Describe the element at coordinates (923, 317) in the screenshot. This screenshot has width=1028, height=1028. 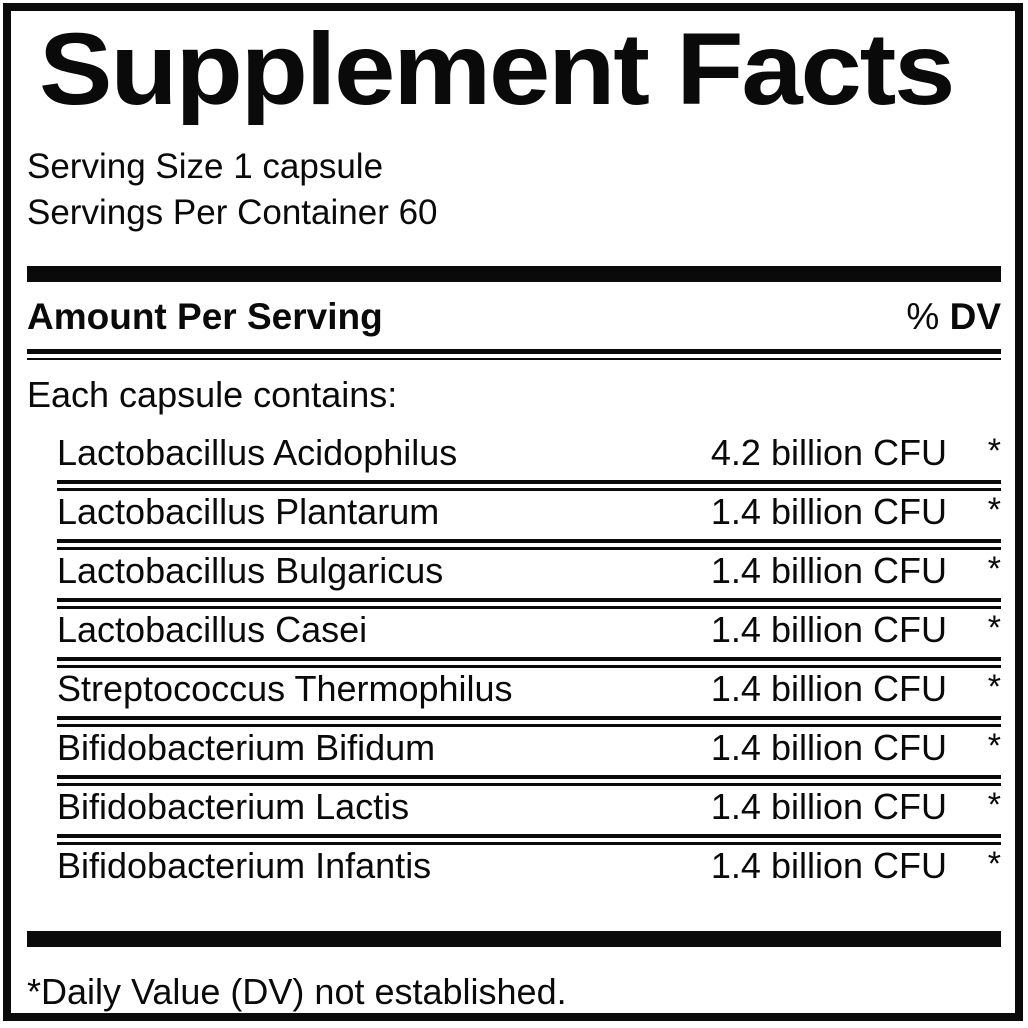
I see `percent-sign: %` at that location.